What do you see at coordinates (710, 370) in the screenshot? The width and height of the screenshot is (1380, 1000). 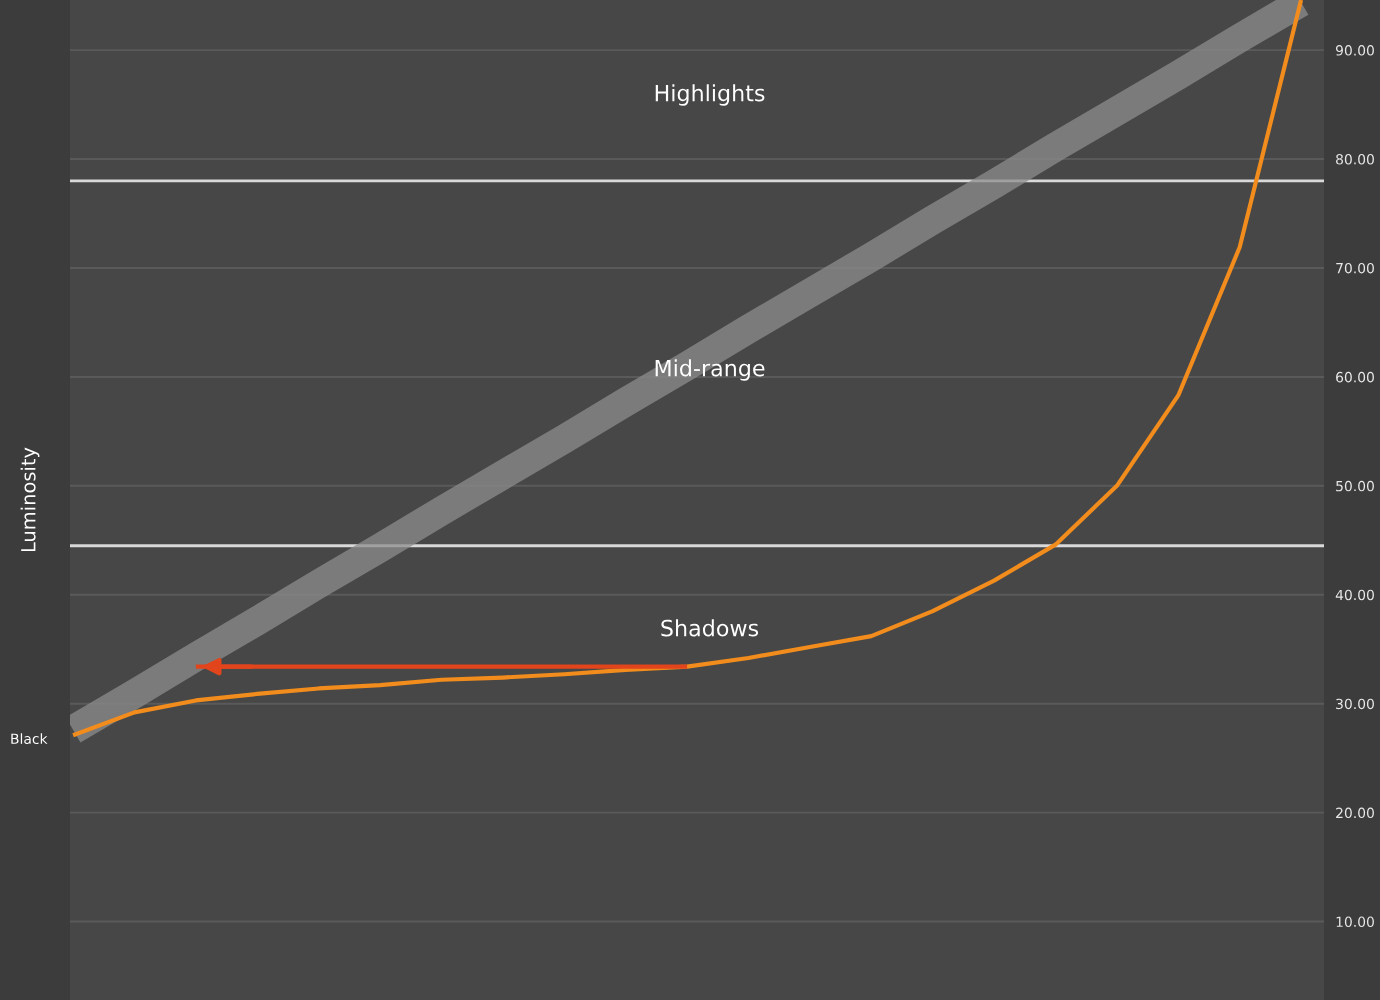 I see `annotation: Mid-range` at bounding box center [710, 370].